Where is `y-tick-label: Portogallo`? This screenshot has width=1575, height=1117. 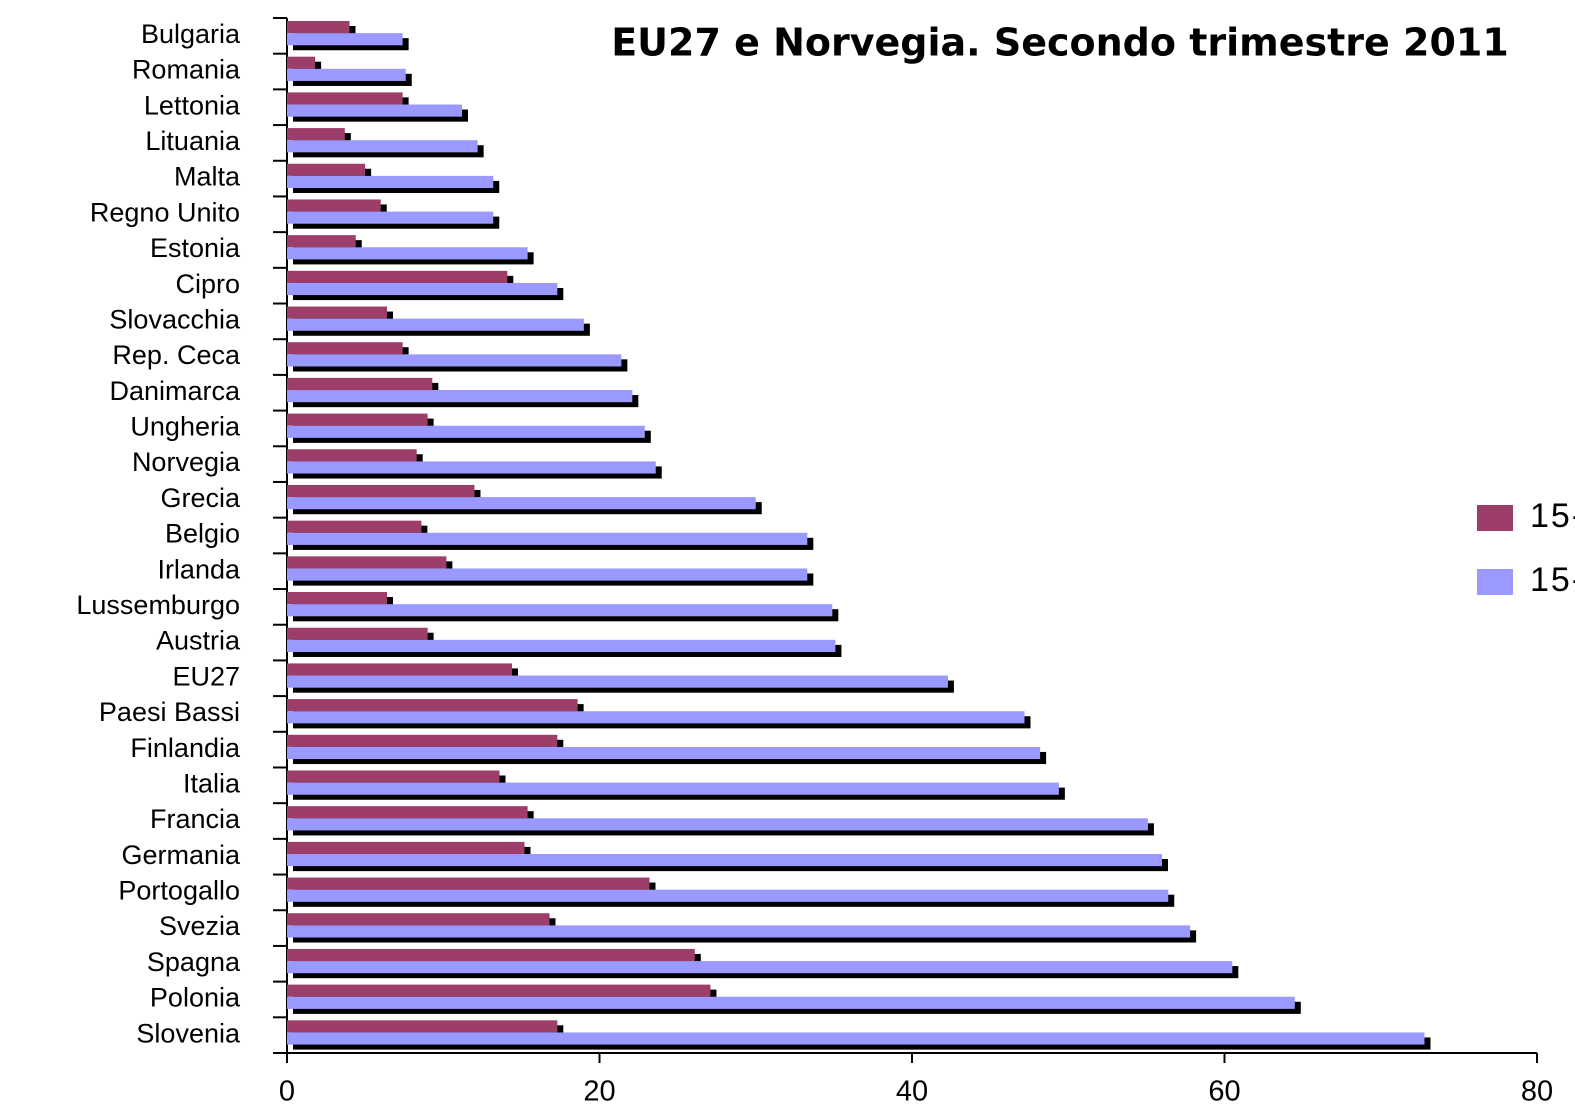
y-tick-label: Portogallo is located at coordinates (179, 891).